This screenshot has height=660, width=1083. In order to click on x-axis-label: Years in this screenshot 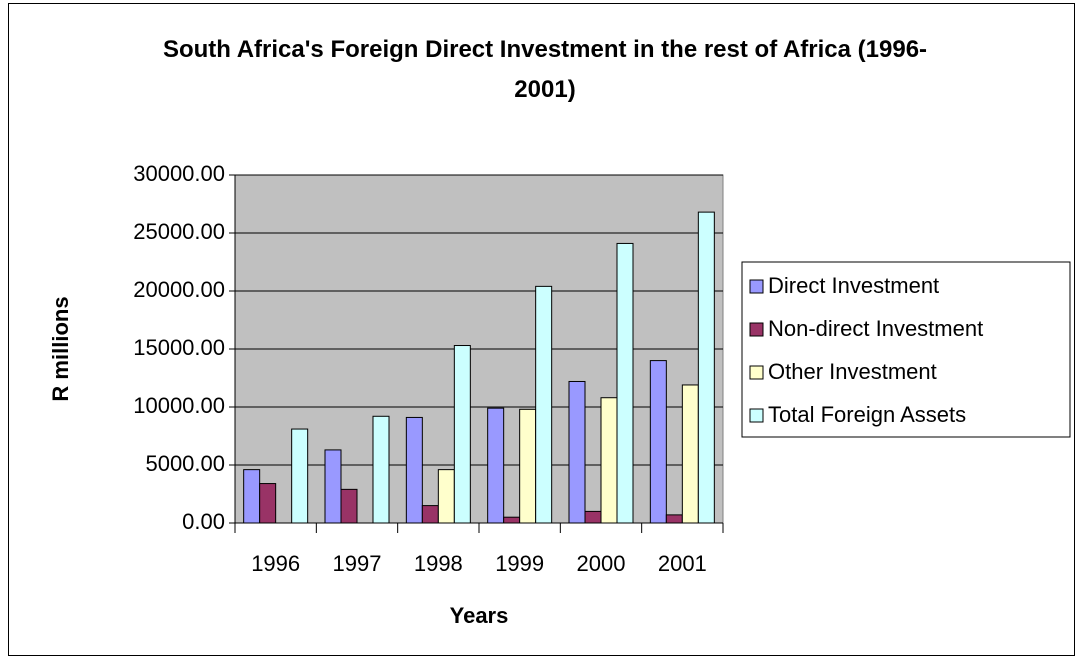, I will do `click(479, 615)`.